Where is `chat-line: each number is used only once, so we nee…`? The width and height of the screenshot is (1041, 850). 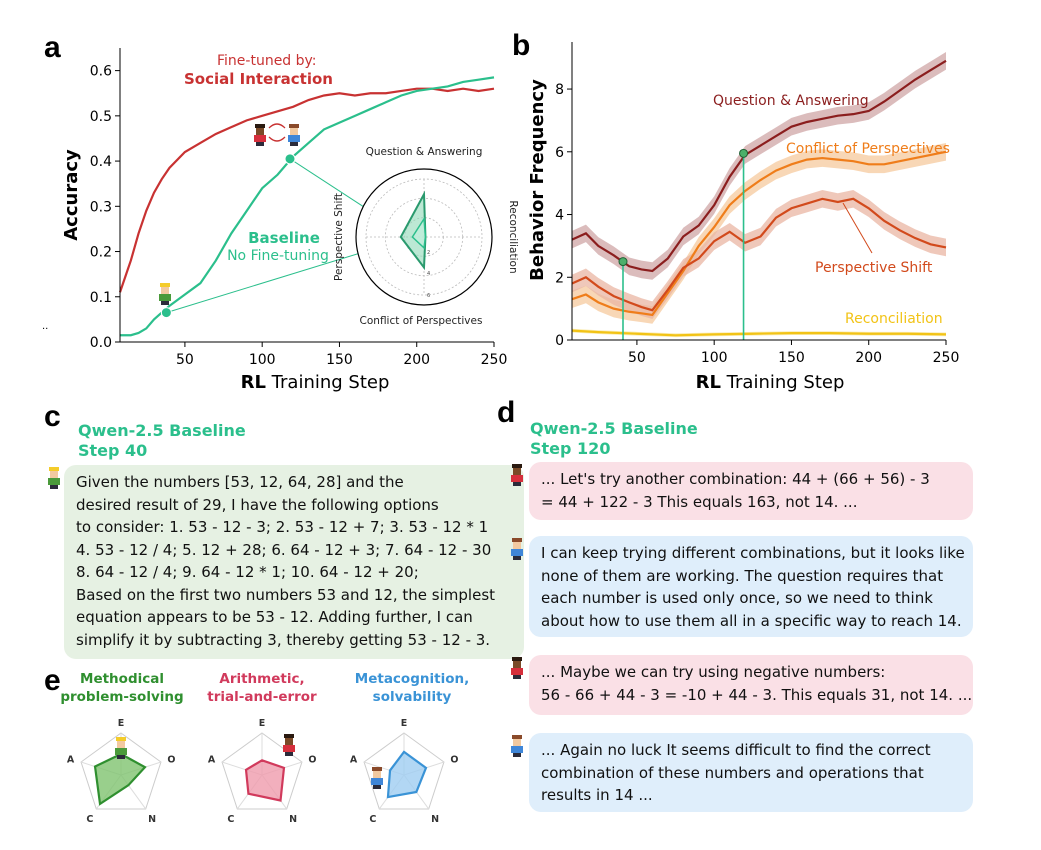 chat-line: each number is used only once, so we nee… is located at coordinates (737, 598).